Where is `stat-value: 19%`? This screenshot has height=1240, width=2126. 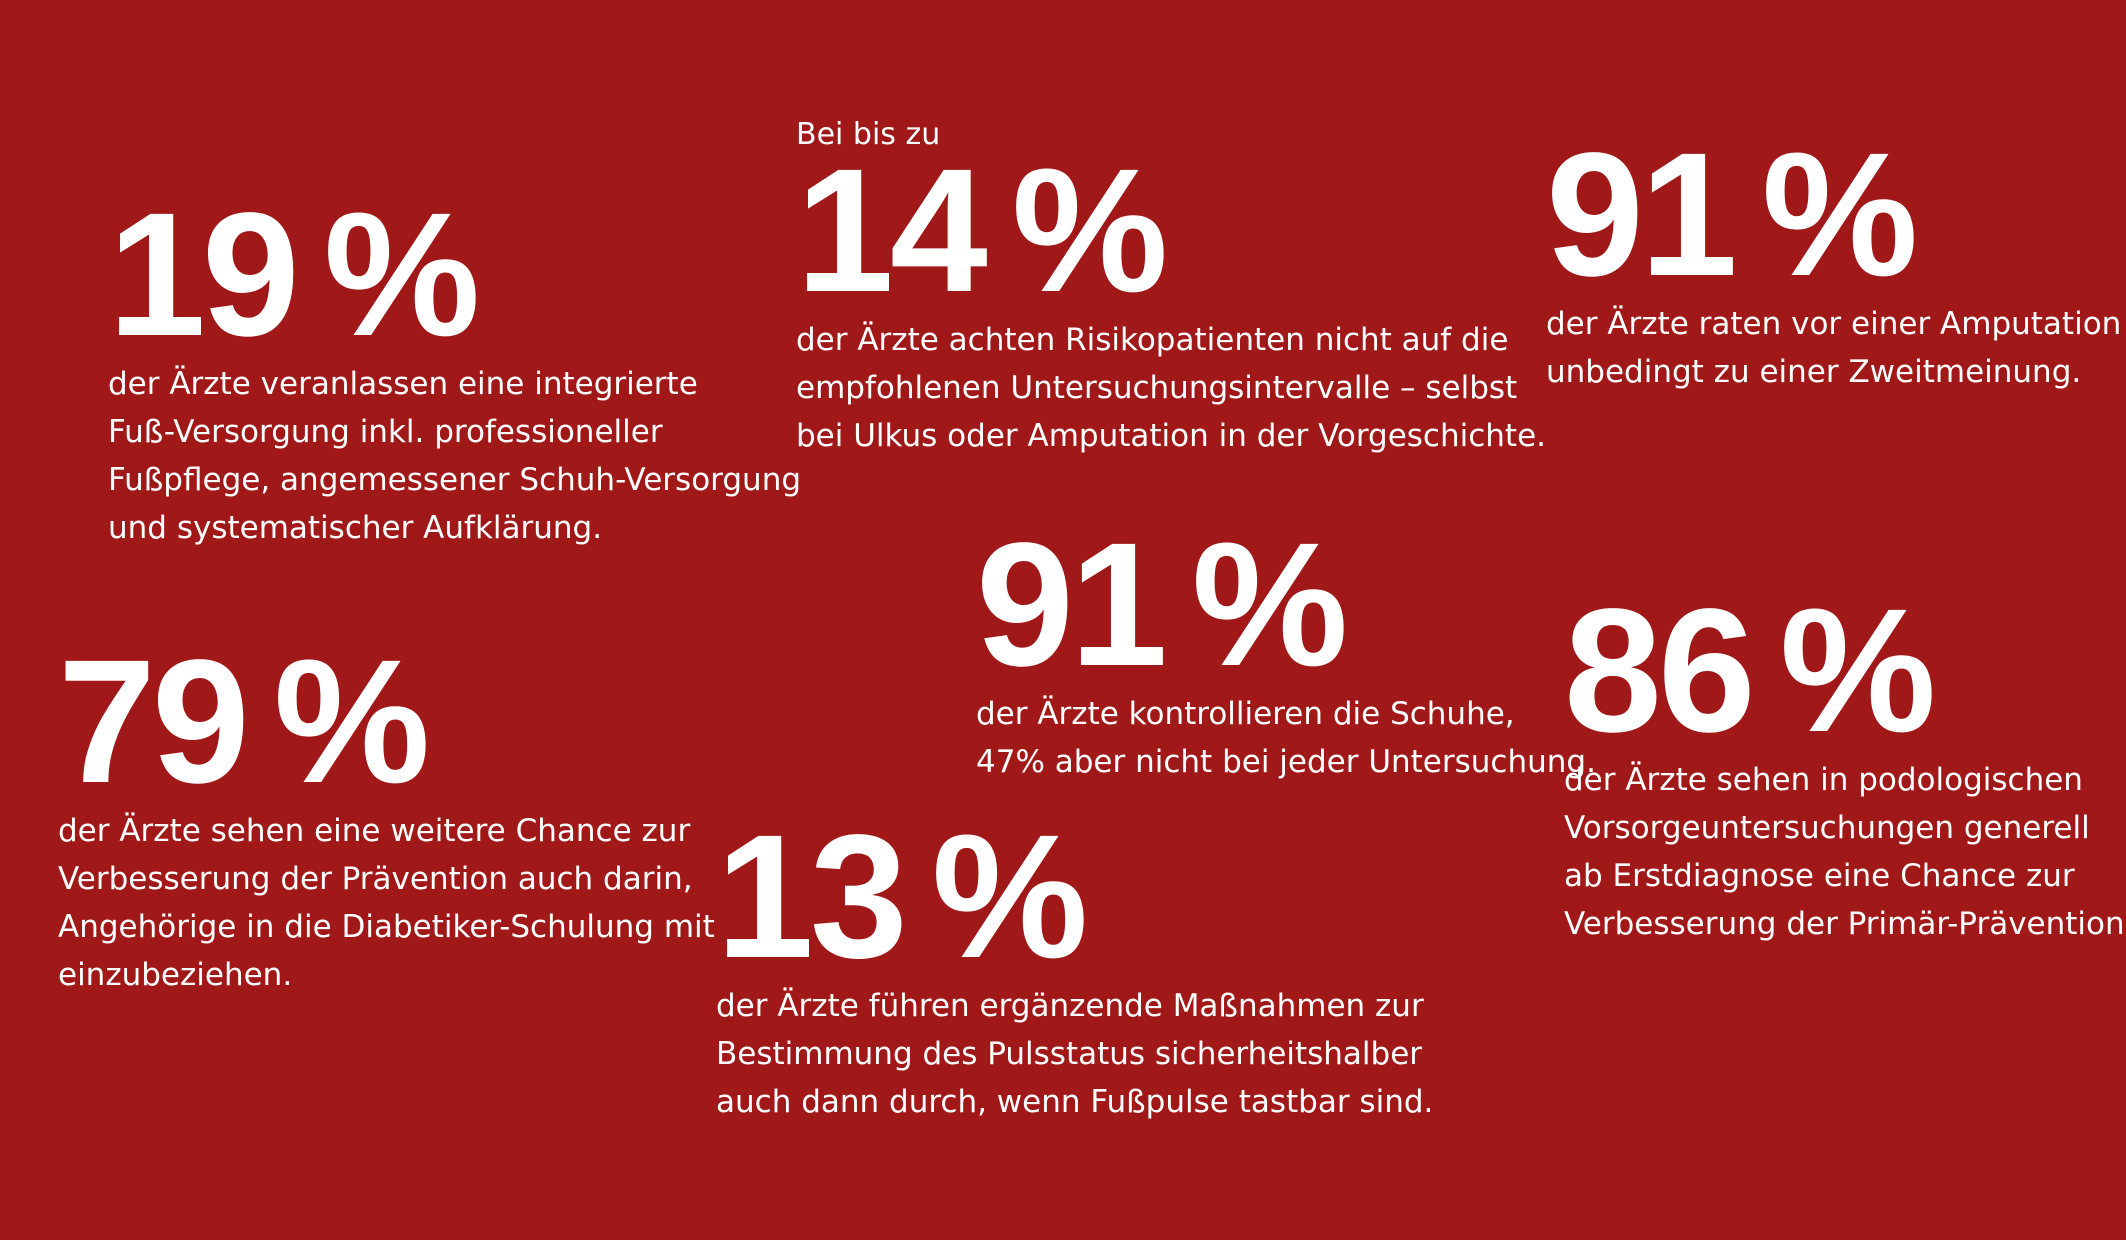 stat-value: 19% is located at coordinates (454, 275).